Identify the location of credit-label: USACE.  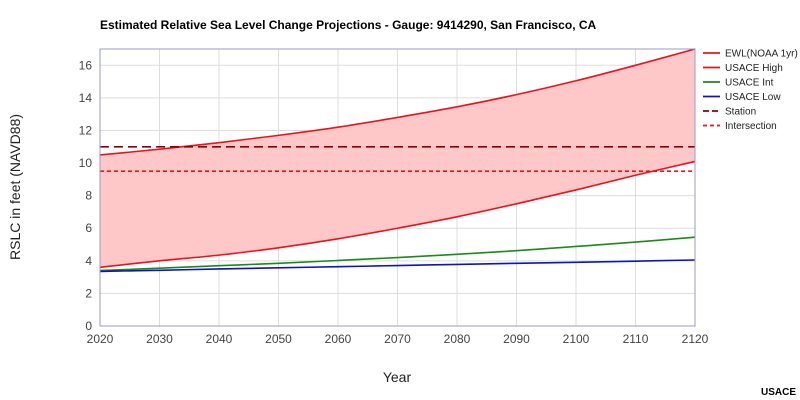
(778, 392).